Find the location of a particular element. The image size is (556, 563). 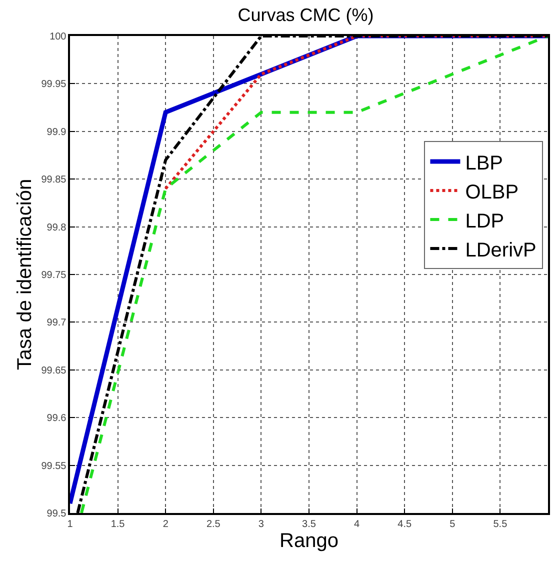

x-axis-title: Rango is located at coordinates (309, 541).